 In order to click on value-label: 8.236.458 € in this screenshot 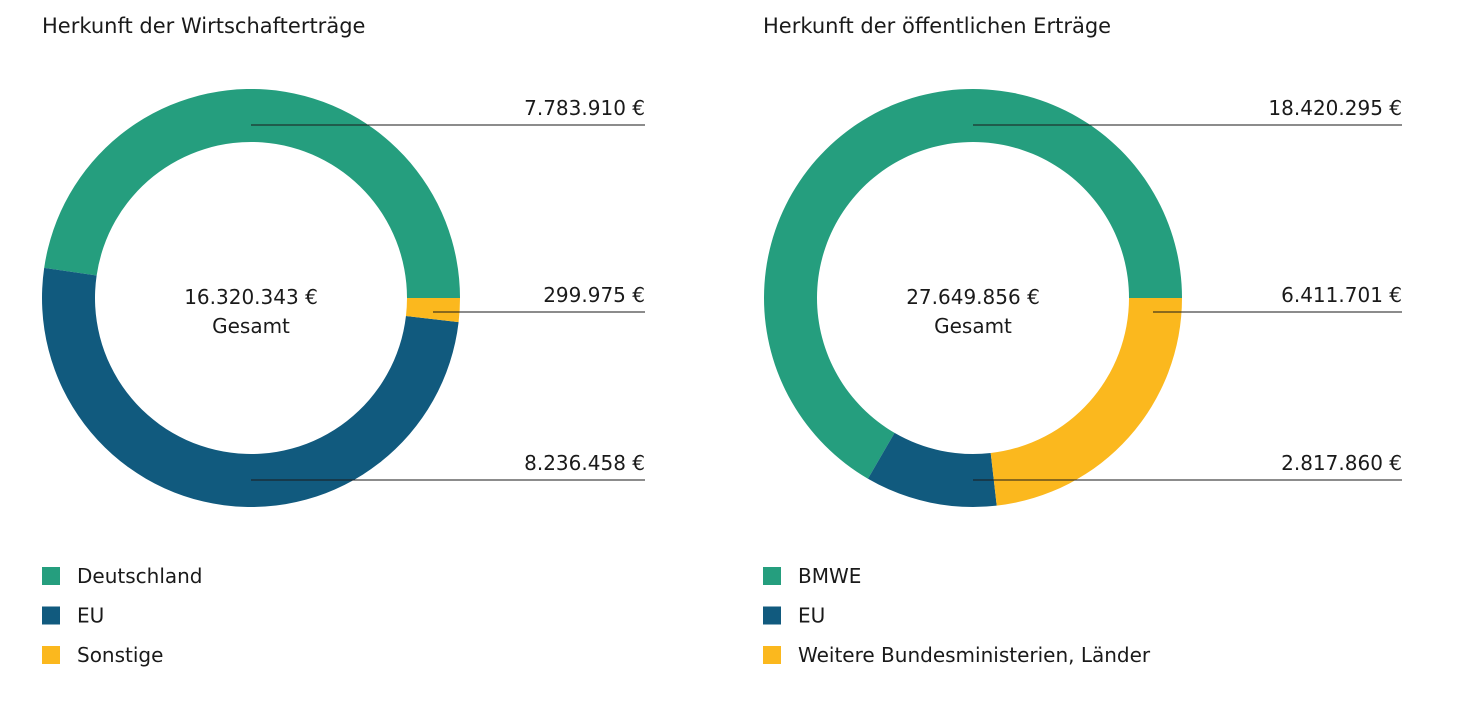, I will do `click(584, 463)`.